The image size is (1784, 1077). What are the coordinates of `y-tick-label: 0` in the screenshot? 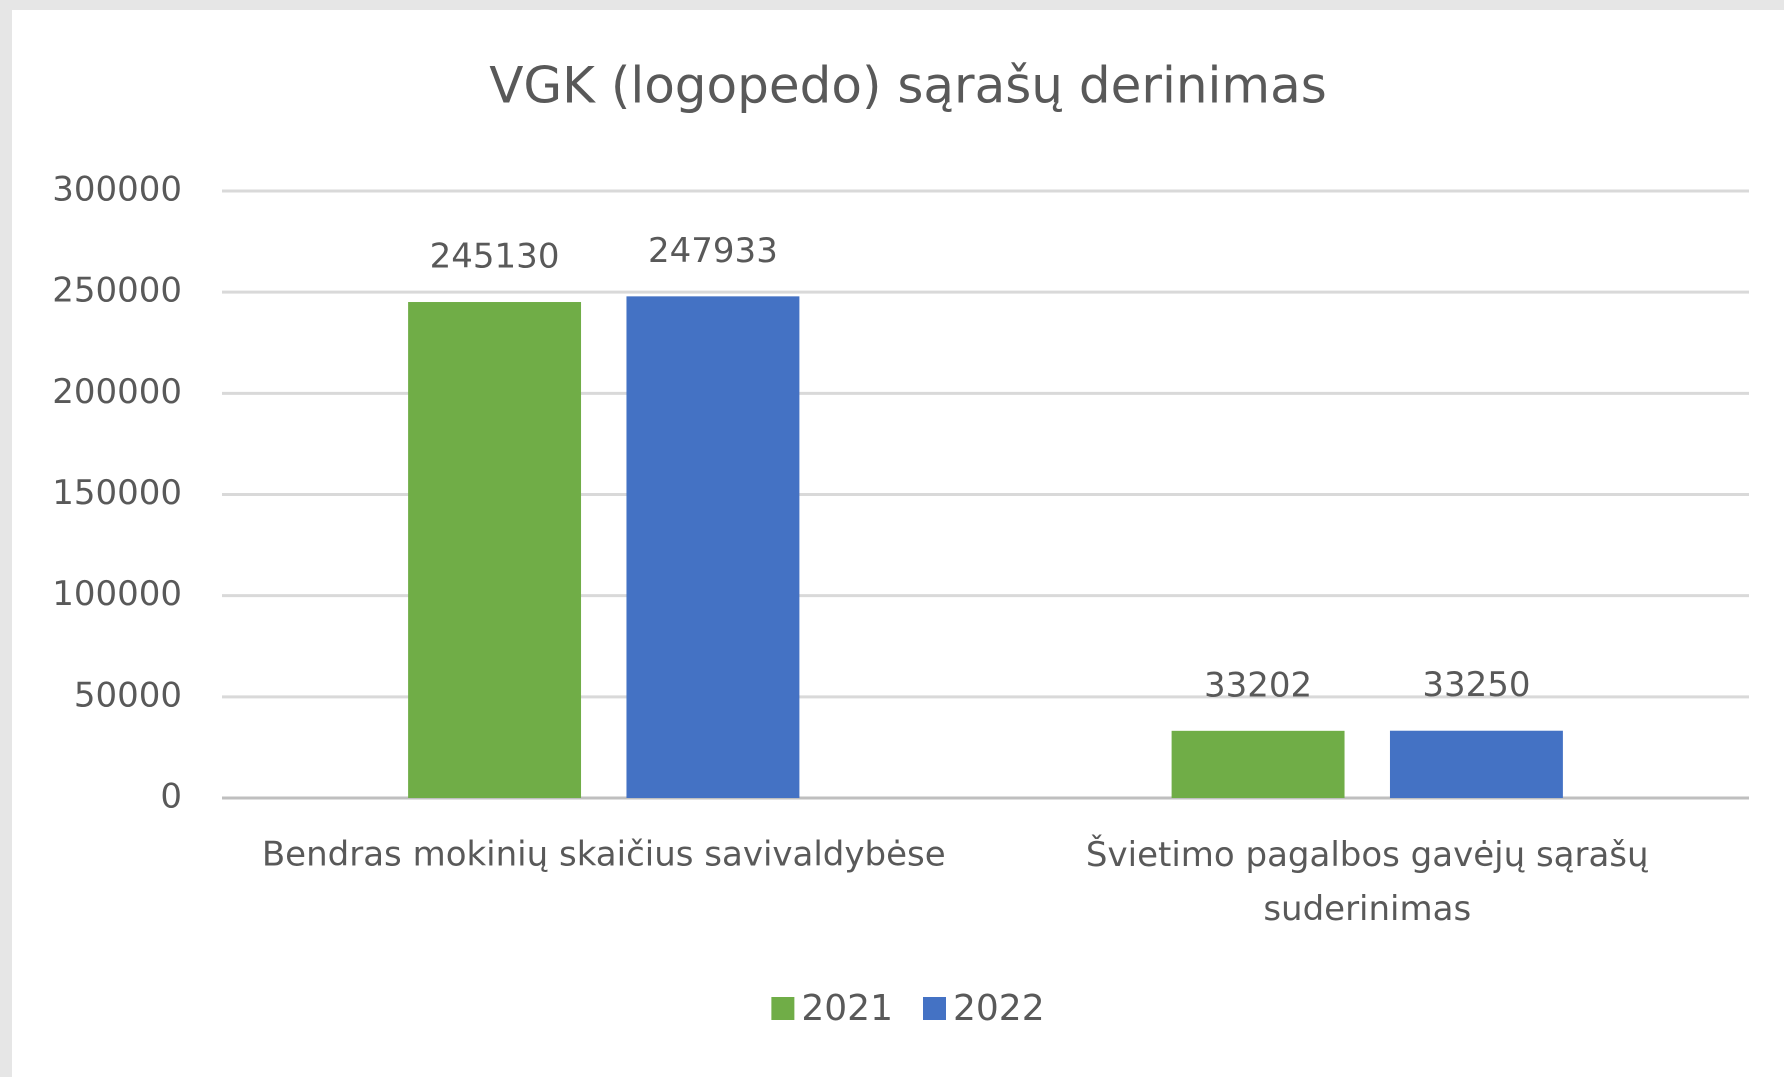 It's located at (171, 797).